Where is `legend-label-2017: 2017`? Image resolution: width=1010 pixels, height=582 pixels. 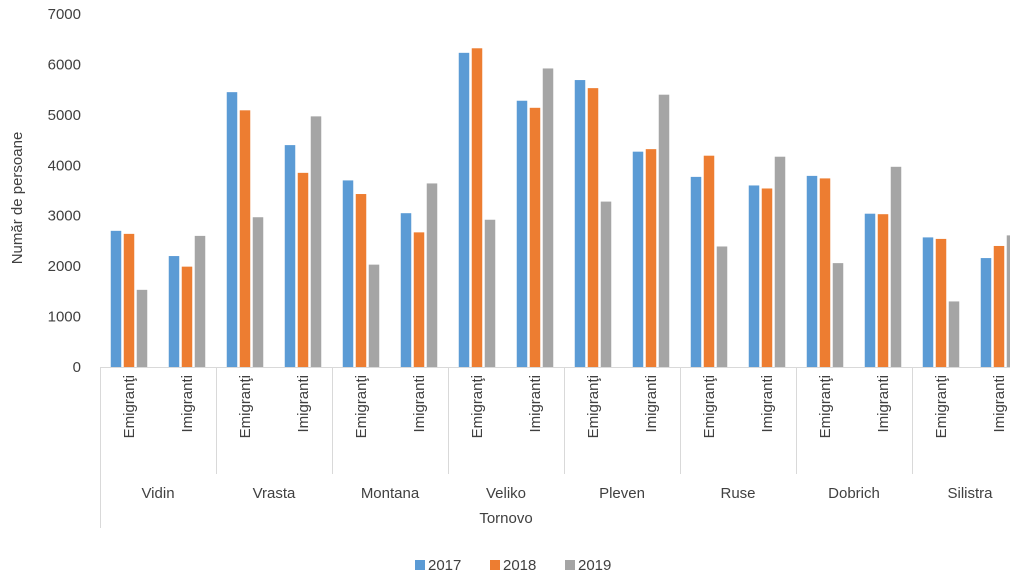
legend-label-2017: 2017 is located at coordinates (444, 565).